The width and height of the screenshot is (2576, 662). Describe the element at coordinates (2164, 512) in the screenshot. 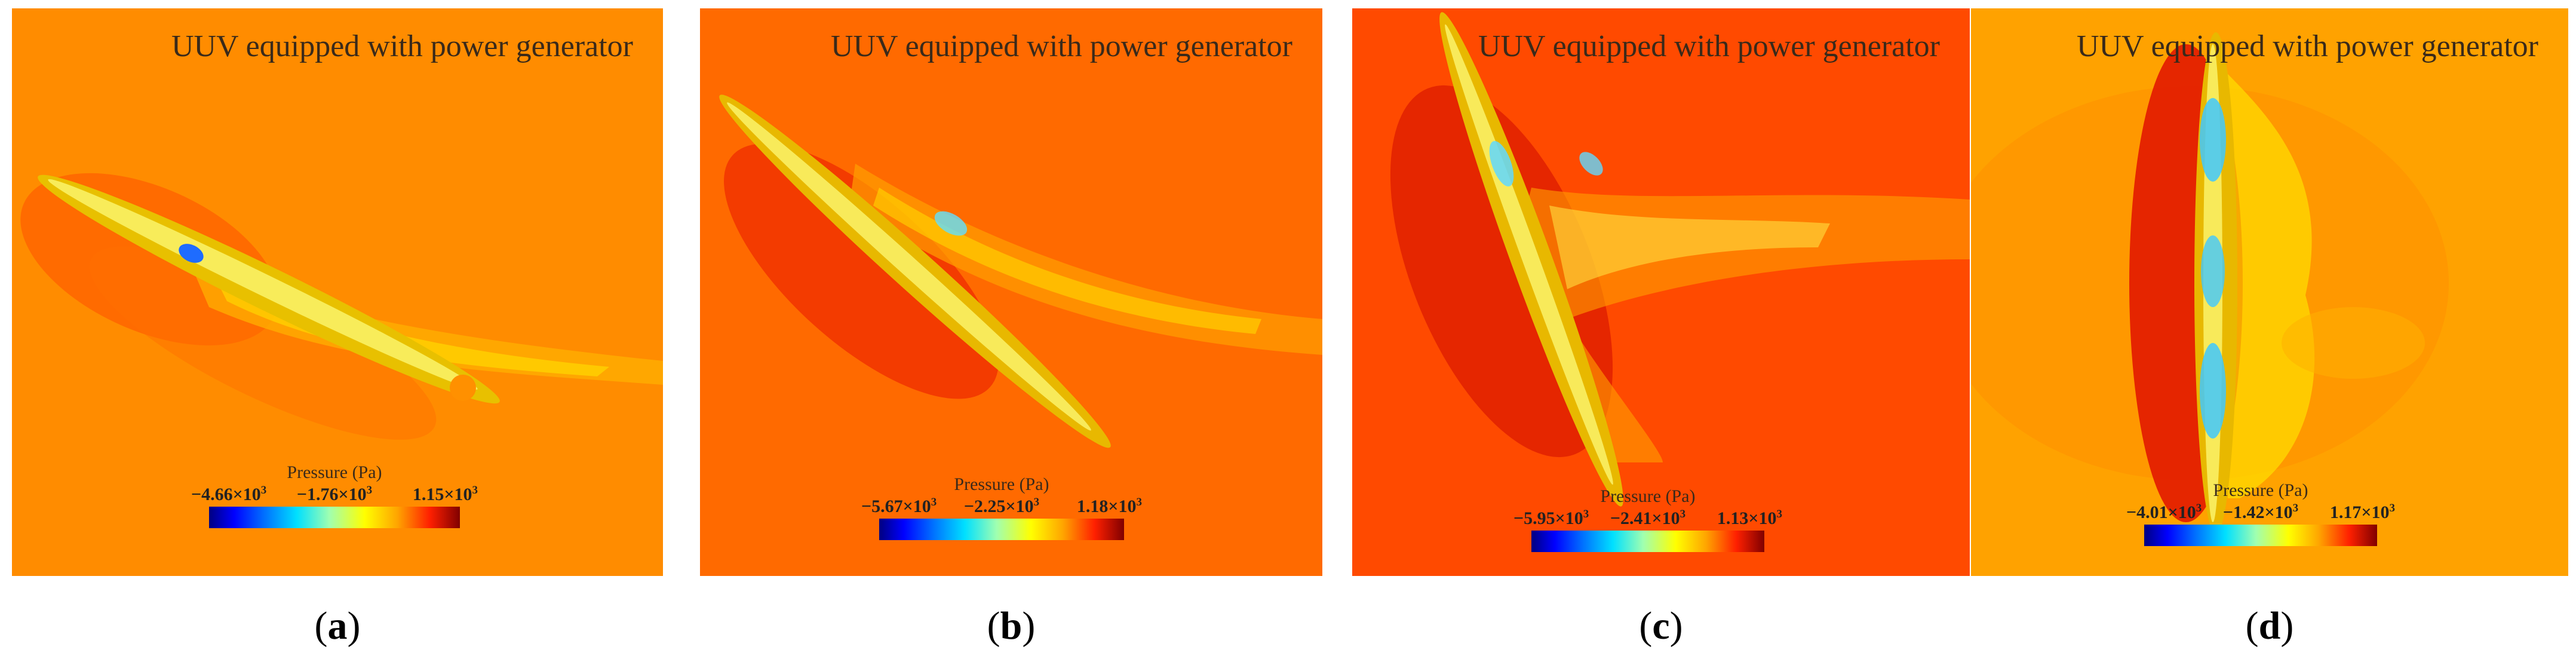

I see `colorbar-min-d: −4.01×10³` at that location.